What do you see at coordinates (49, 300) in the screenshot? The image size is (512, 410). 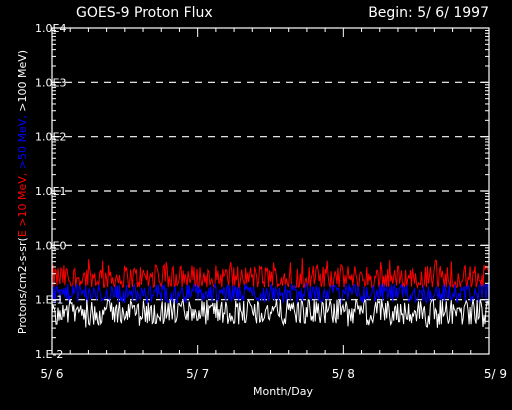 I see `y-tick-label: 1.E-1` at bounding box center [49, 300].